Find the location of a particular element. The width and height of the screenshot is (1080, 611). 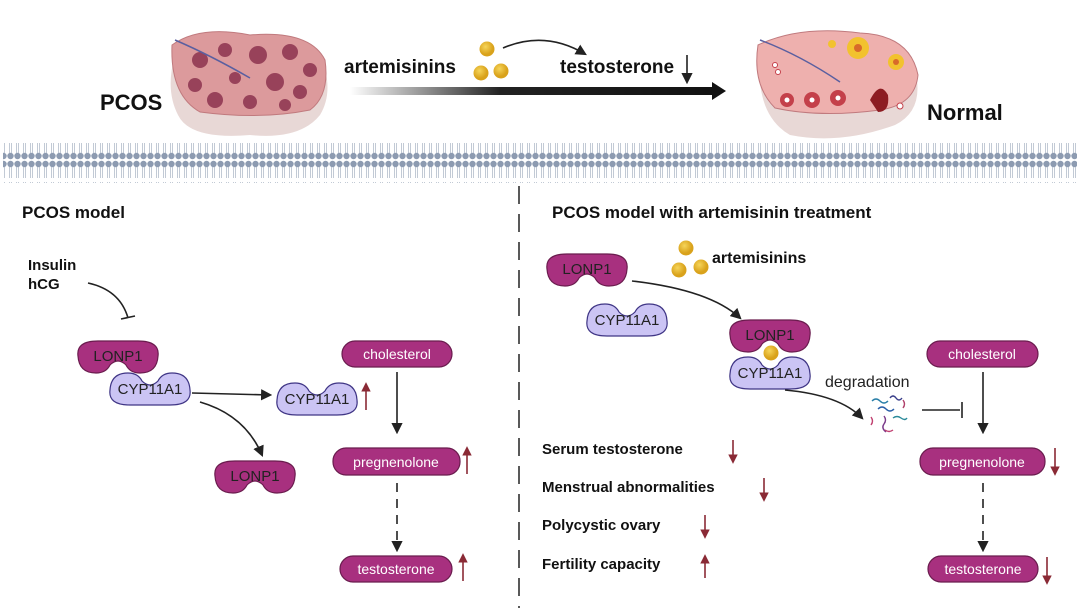

inhibition-arrow is located at coordinates (108, 300).